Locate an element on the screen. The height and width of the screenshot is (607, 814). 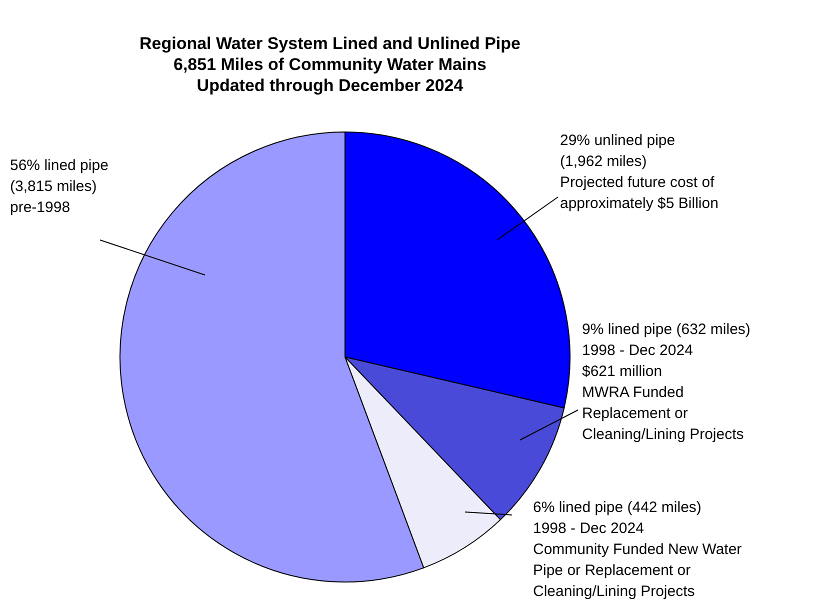
legend-label: 6% lined pipe (442 miles) 1998 - Dec 2024 Community Funded New Water Pipe or Replacement or Cleaning/Lining Projects is located at coordinates (637, 549).